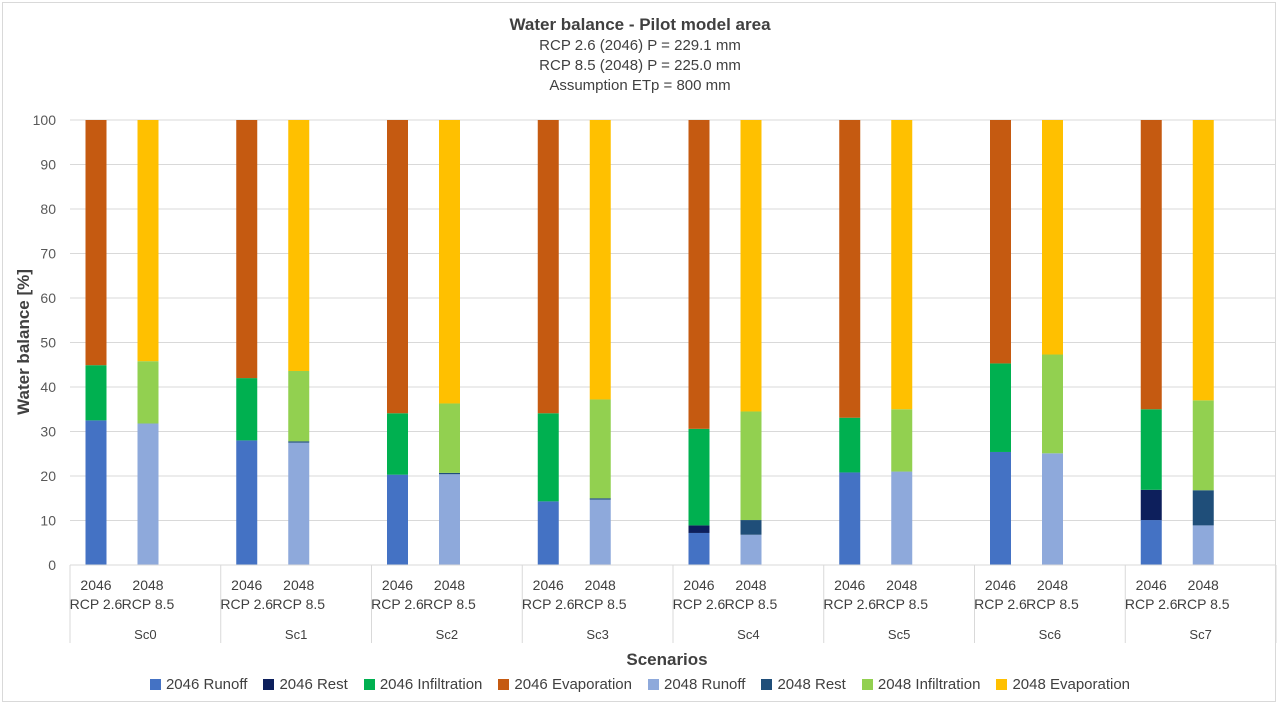 The width and height of the screenshot is (1280, 705). What do you see at coordinates (1052, 237) in the screenshot?
I see `bar-segment-sc6-2048-evaporation` at bounding box center [1052, 237].